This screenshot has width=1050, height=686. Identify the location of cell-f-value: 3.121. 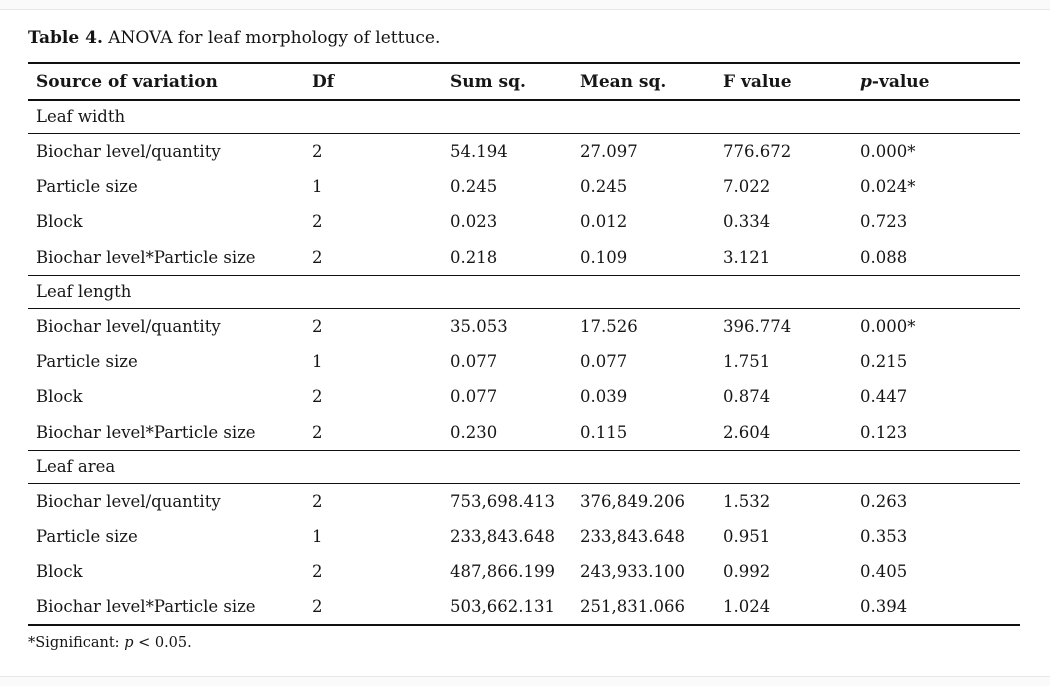
(747, 257).